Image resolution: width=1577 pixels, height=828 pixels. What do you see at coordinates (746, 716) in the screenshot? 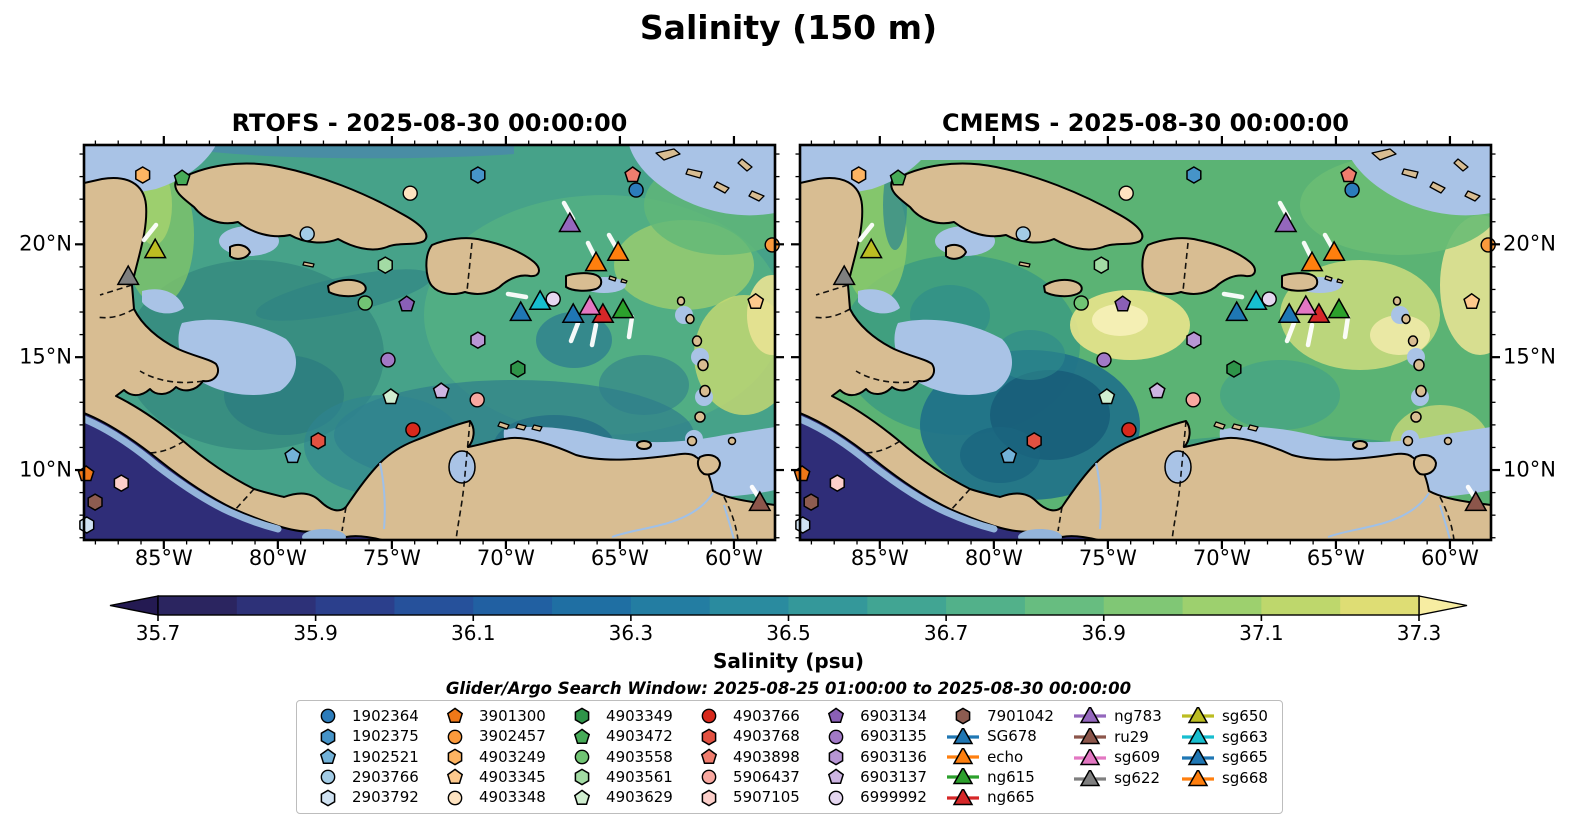
I see `legend-item-4903766: 4903766` at bounding box center [746, 716].